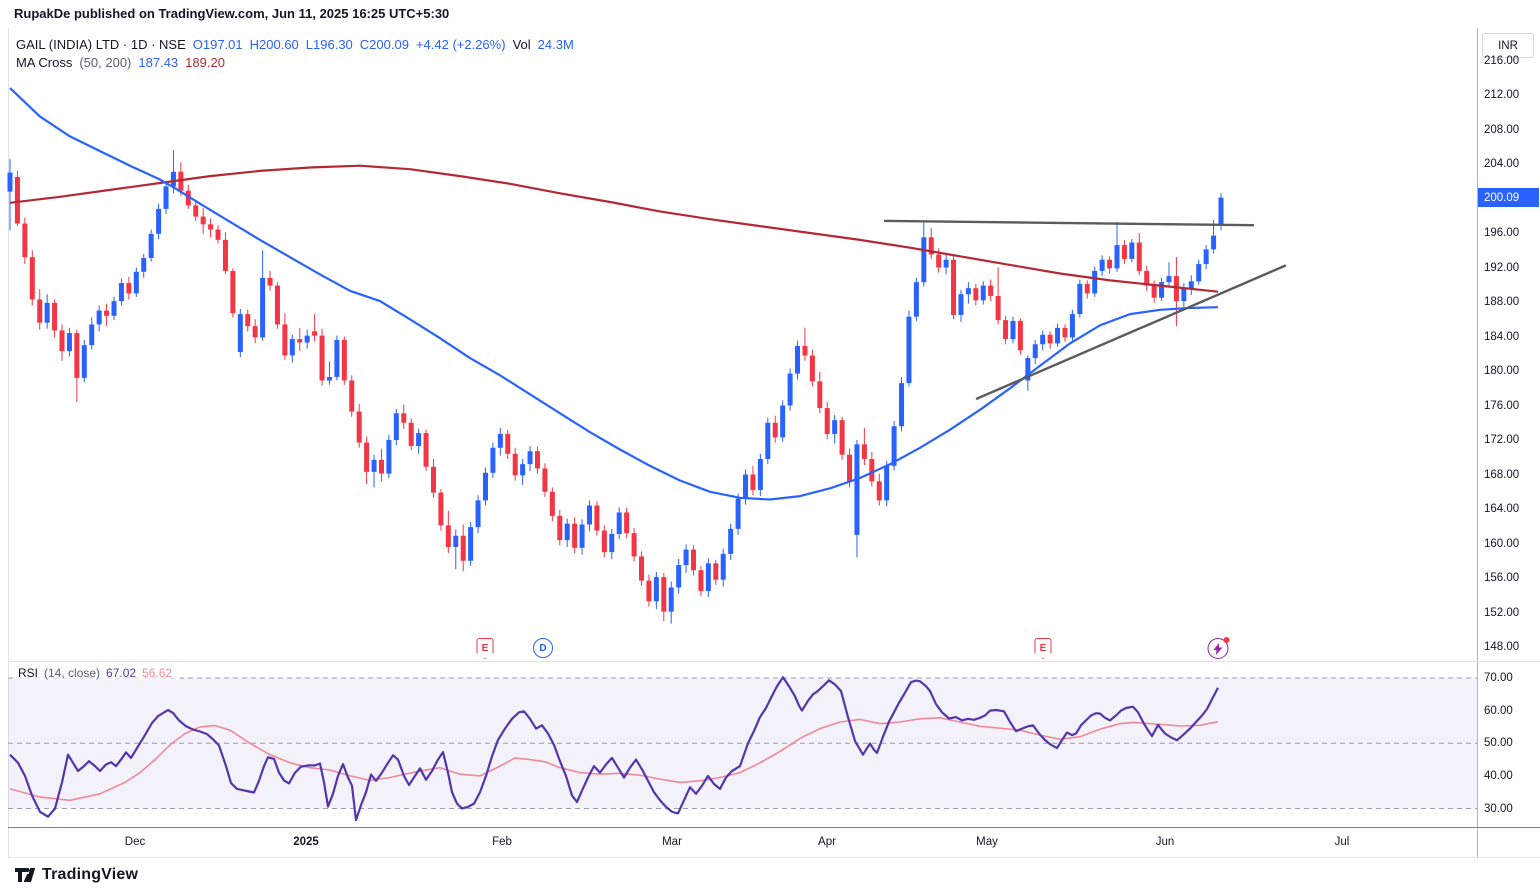 The width and height of the screenshot is (1540, 892). Describe the element at coordinates (135, 842) in the screenshot. I see `time-tick-dec: Dec` at that location.